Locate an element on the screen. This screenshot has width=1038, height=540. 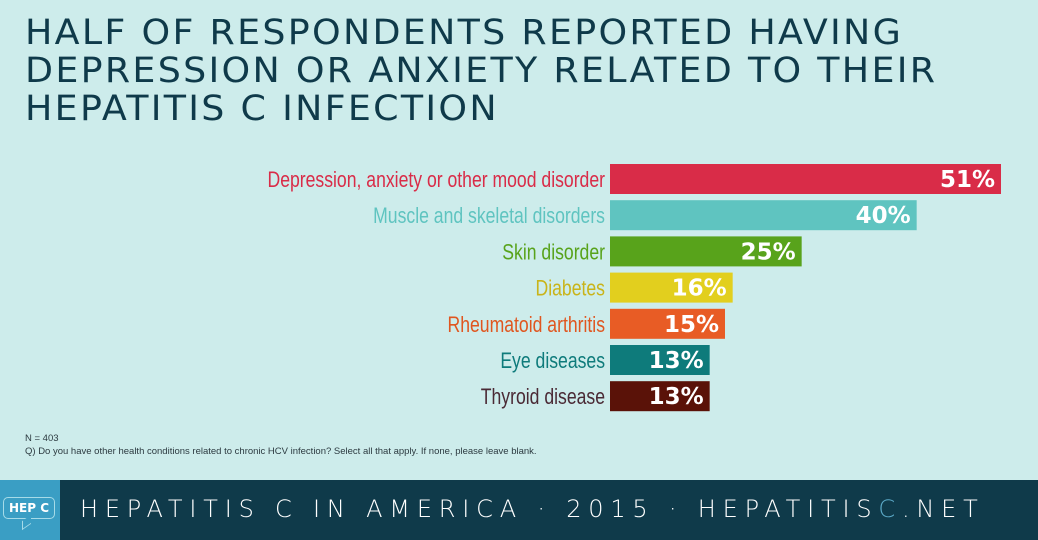
title-line-3: HEPATITIS C INFECTION is located at coordinates (262, 109).